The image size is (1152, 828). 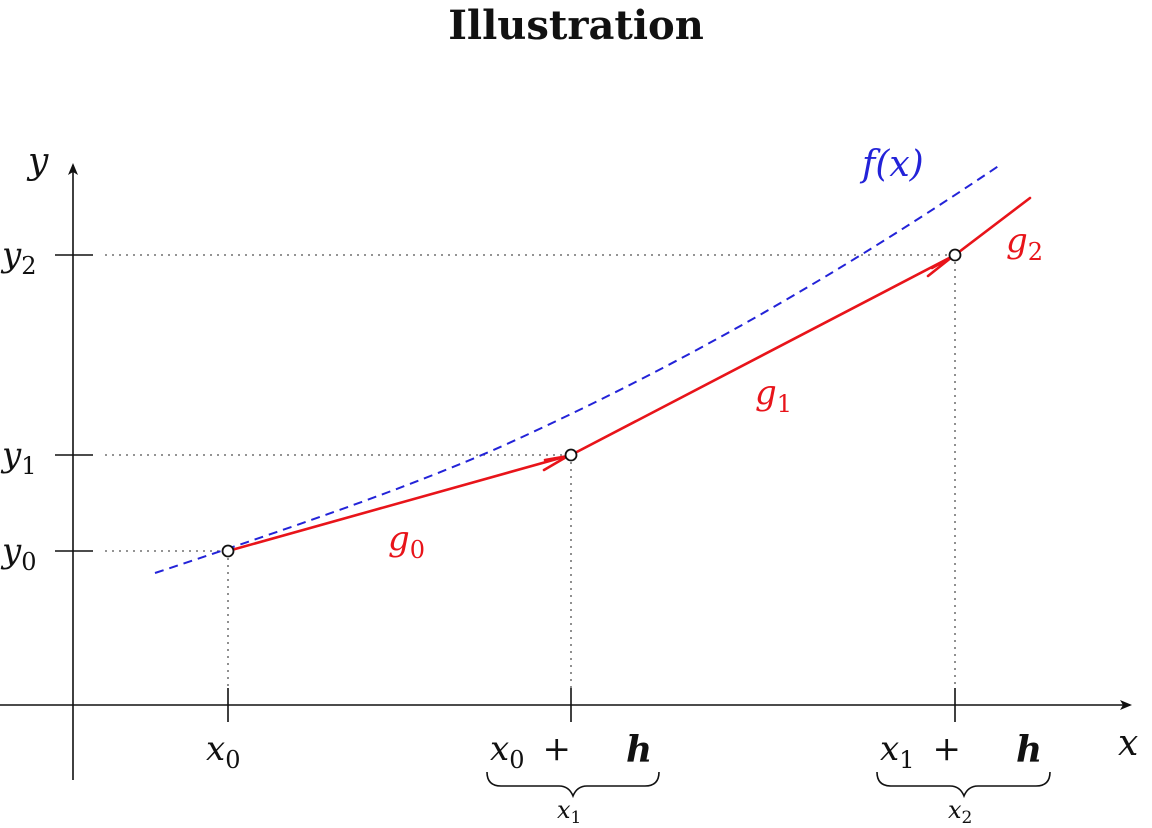 I want to click on y-tick-label-0: y0, so click(x=18, y=553).